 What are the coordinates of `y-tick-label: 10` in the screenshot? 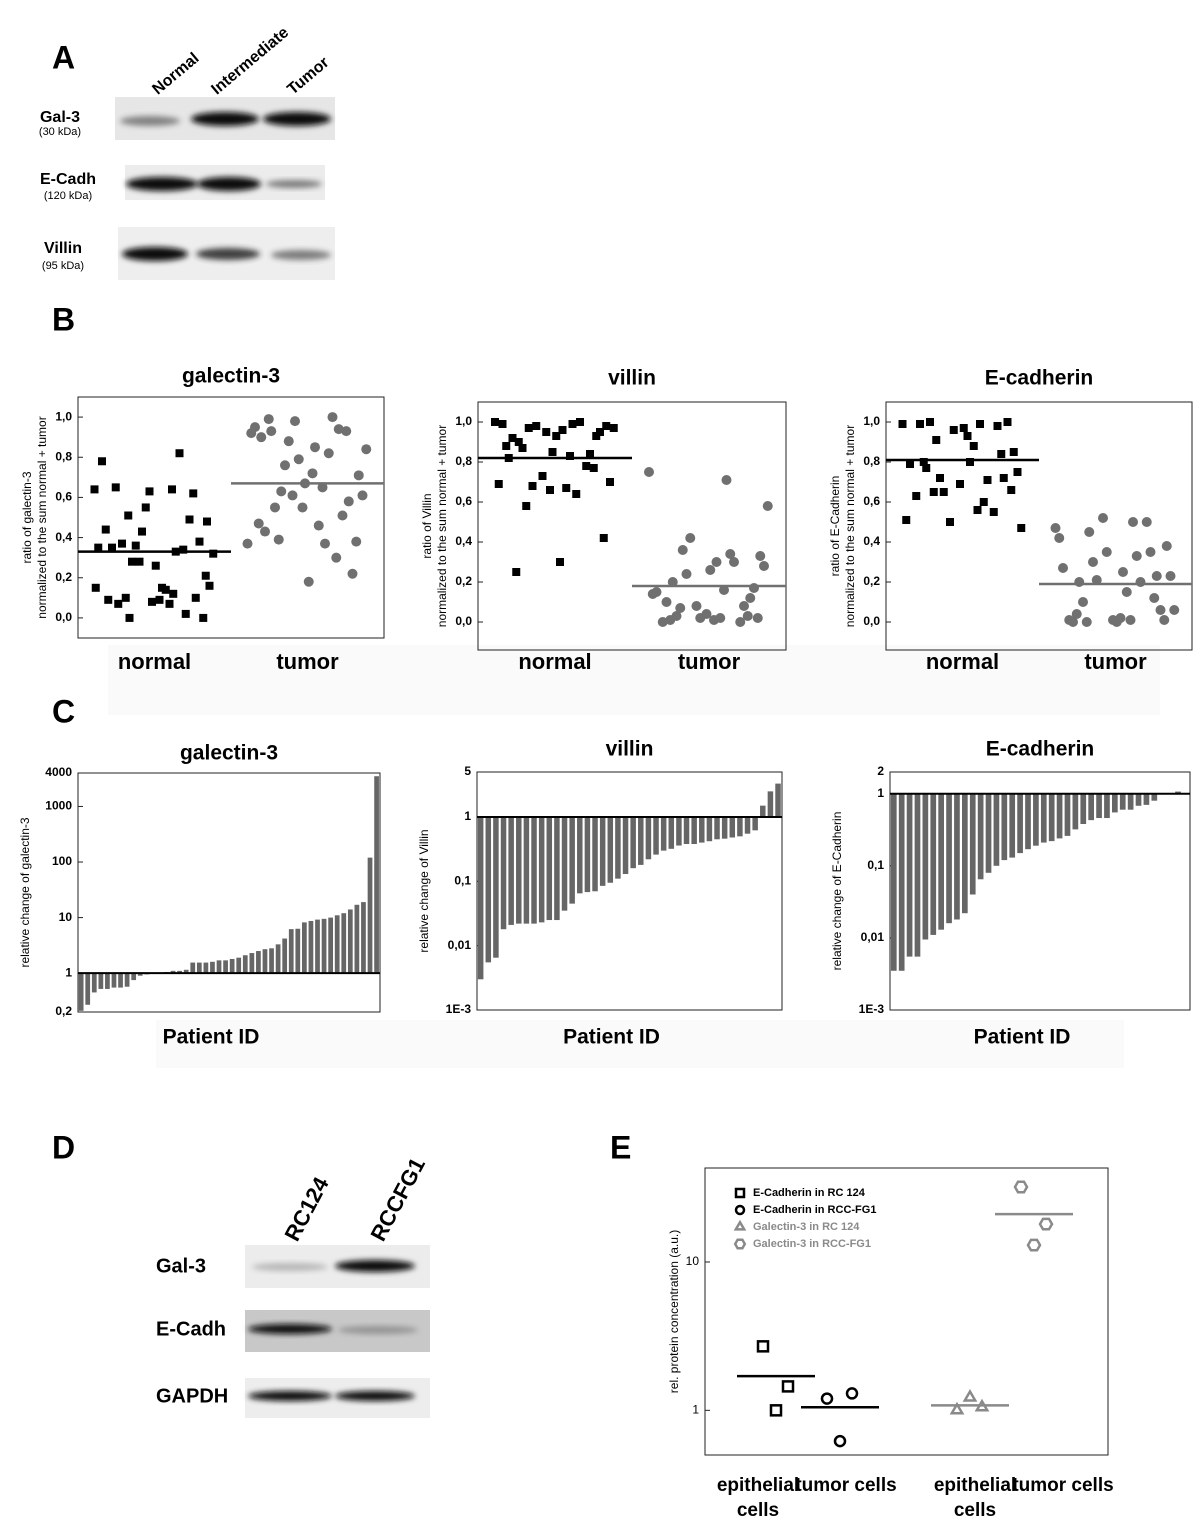 It's located at (693, 1261).